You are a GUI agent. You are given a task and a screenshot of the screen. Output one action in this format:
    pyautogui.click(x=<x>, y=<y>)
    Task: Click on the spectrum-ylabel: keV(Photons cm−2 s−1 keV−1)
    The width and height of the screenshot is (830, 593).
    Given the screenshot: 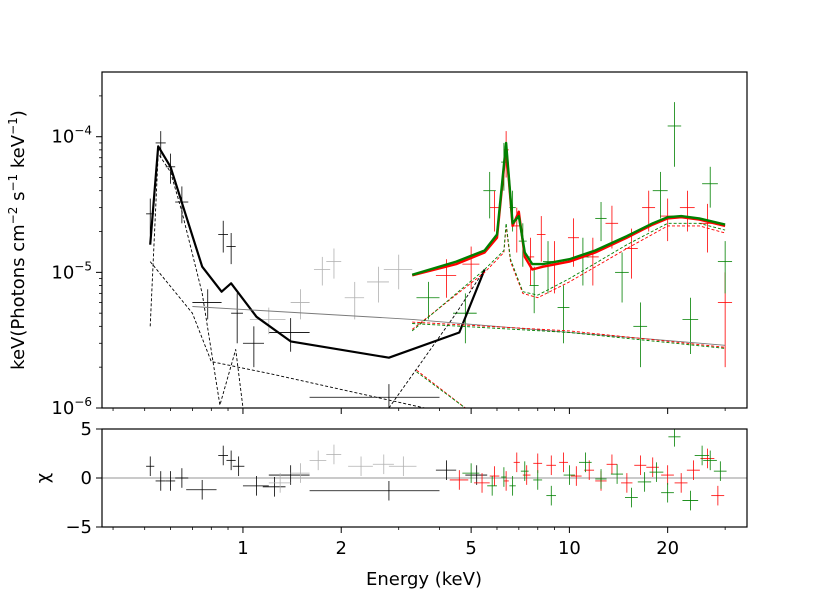 What is the action you would take?
    pyautogui.click(x=17, y=240)
    